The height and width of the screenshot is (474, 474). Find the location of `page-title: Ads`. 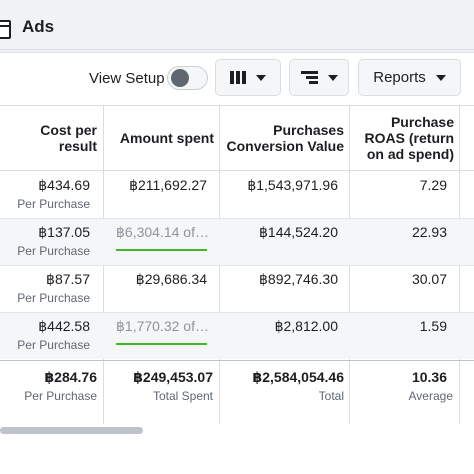

page-title: Ads is located at coordinates (38, 26).